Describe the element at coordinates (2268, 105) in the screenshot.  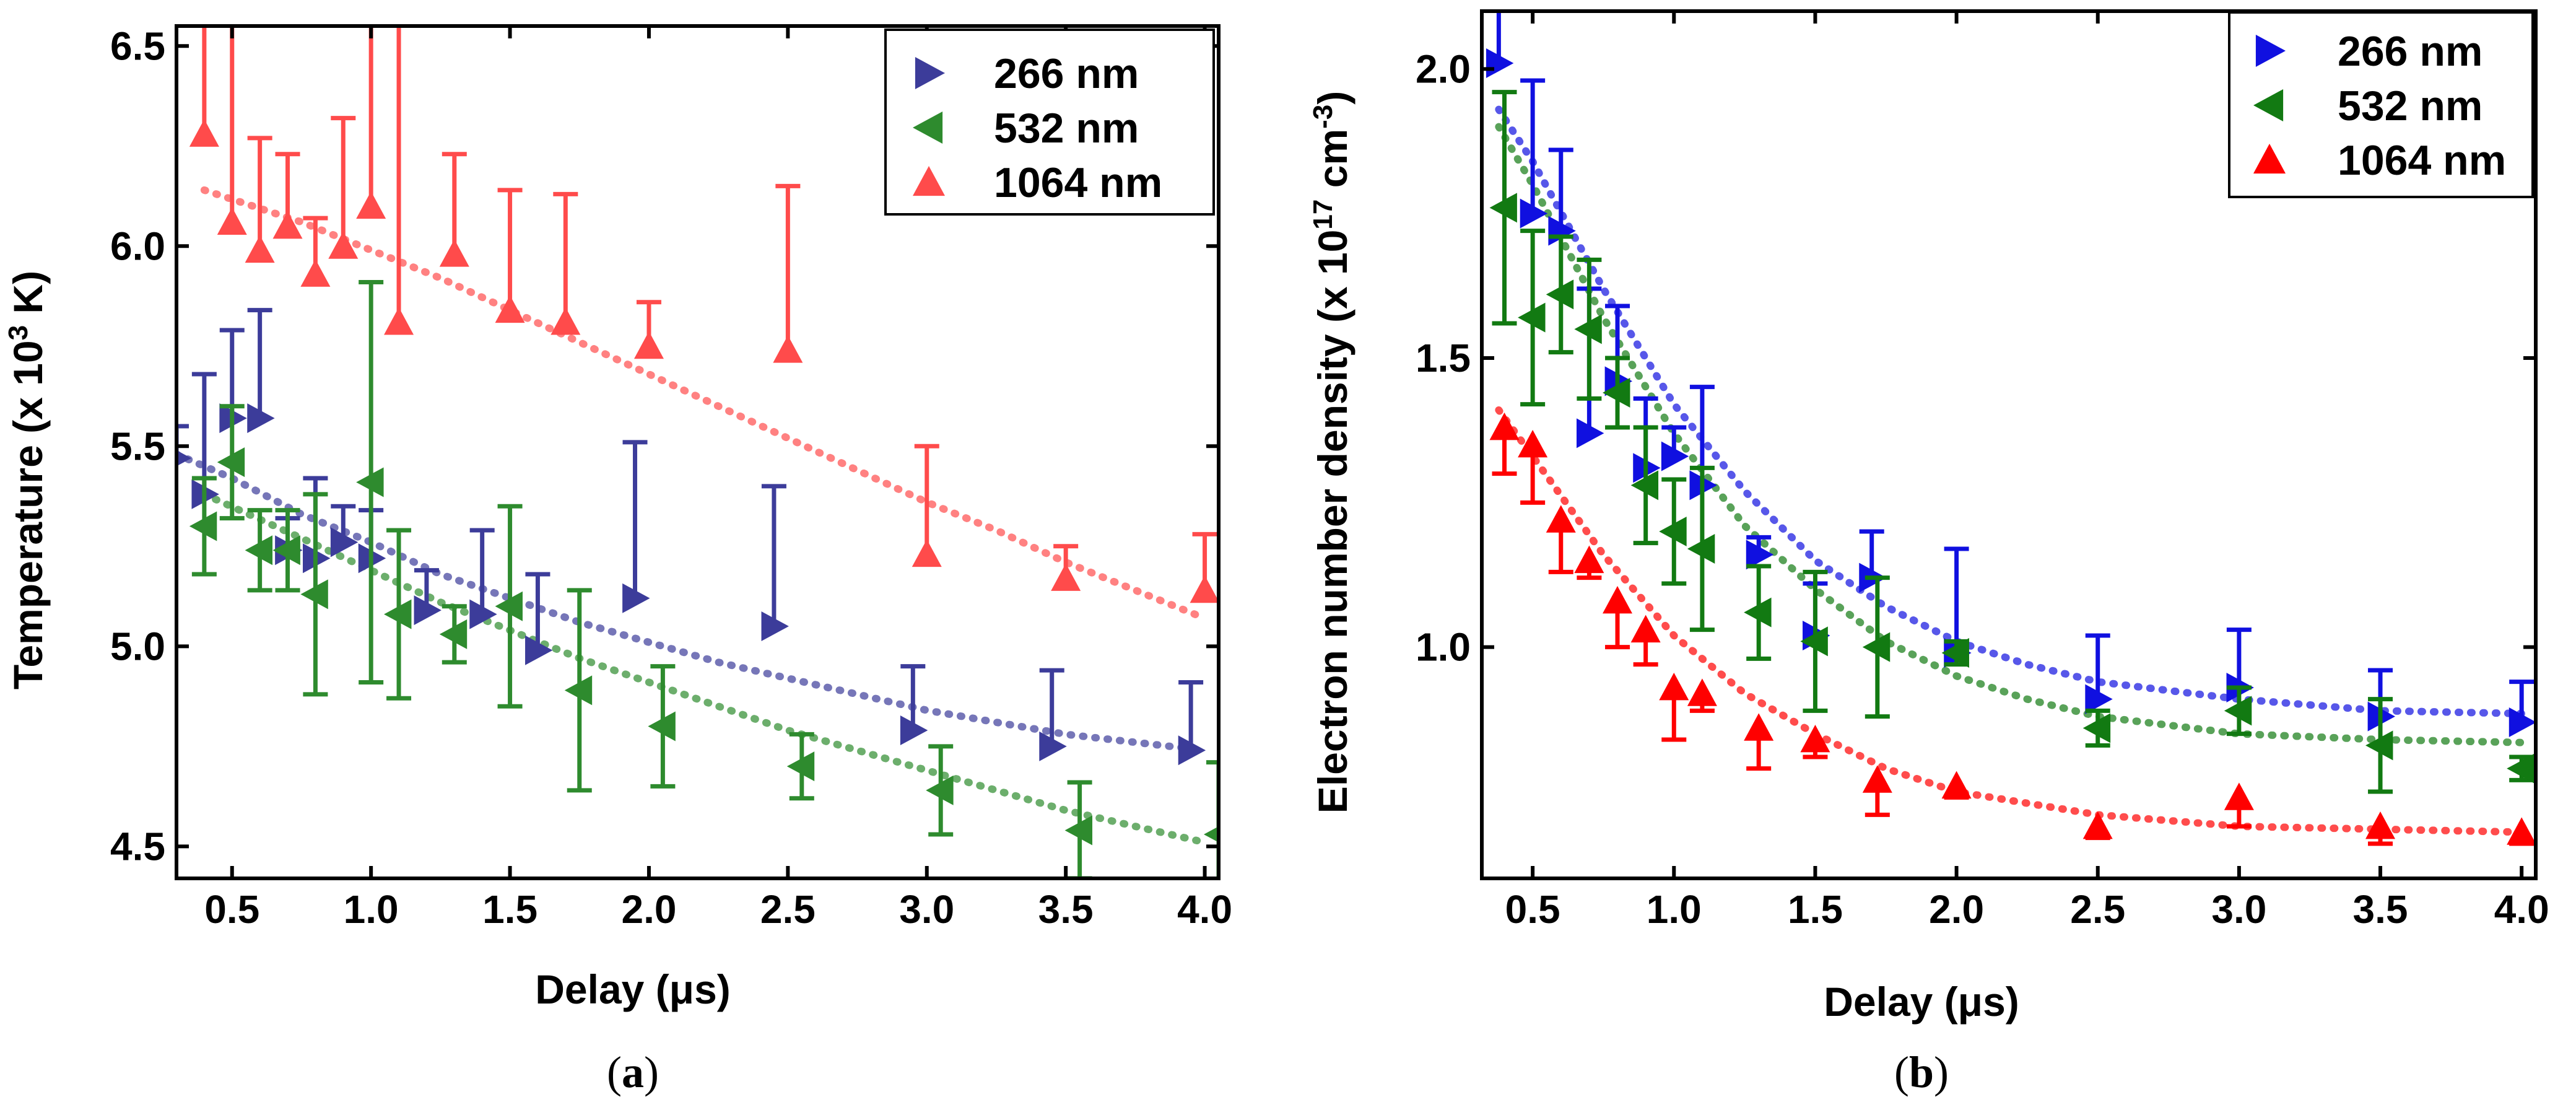
I see `b-legend-marker` at that location.